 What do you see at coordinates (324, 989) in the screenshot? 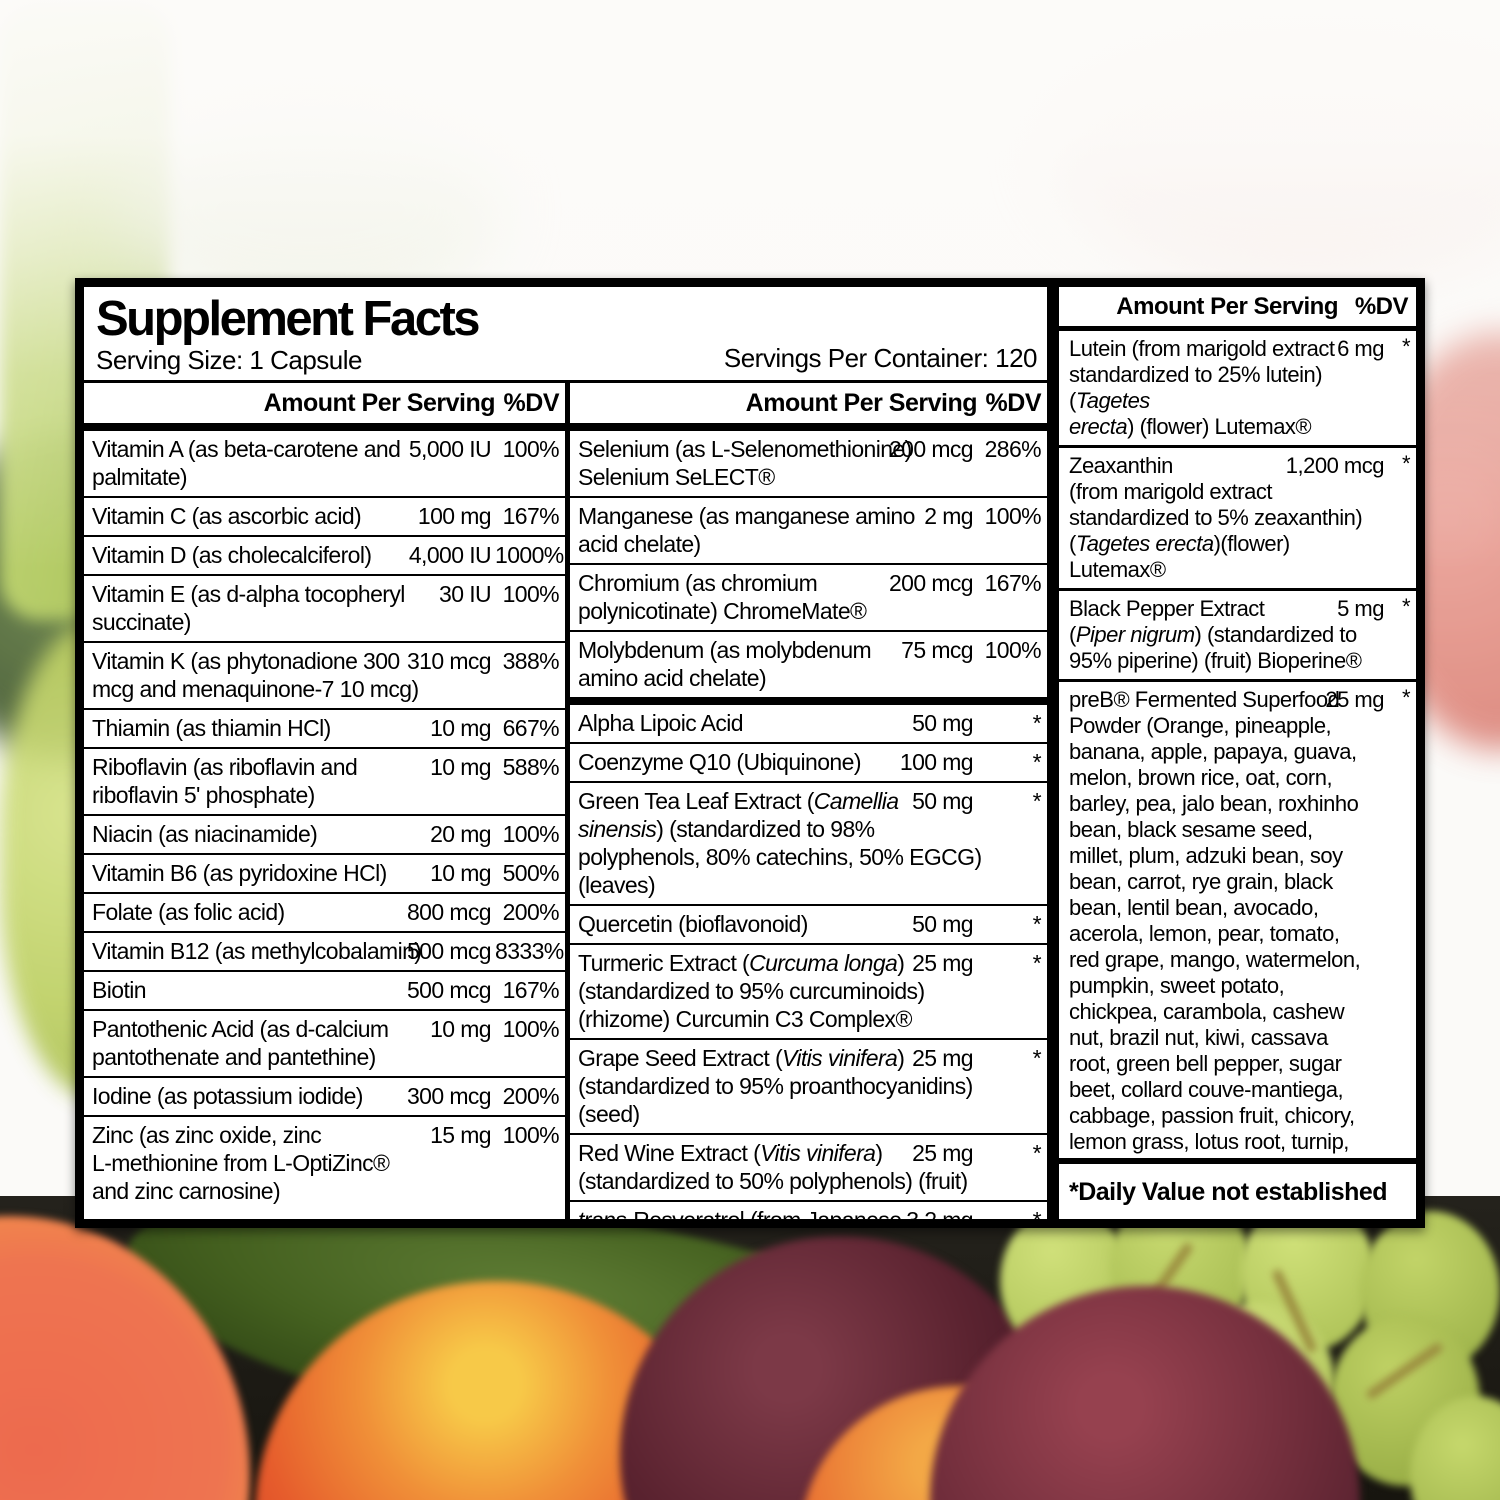
I see `nutrient-row: Biotin 500 mcg 167%` at bounding box center [324, 989].